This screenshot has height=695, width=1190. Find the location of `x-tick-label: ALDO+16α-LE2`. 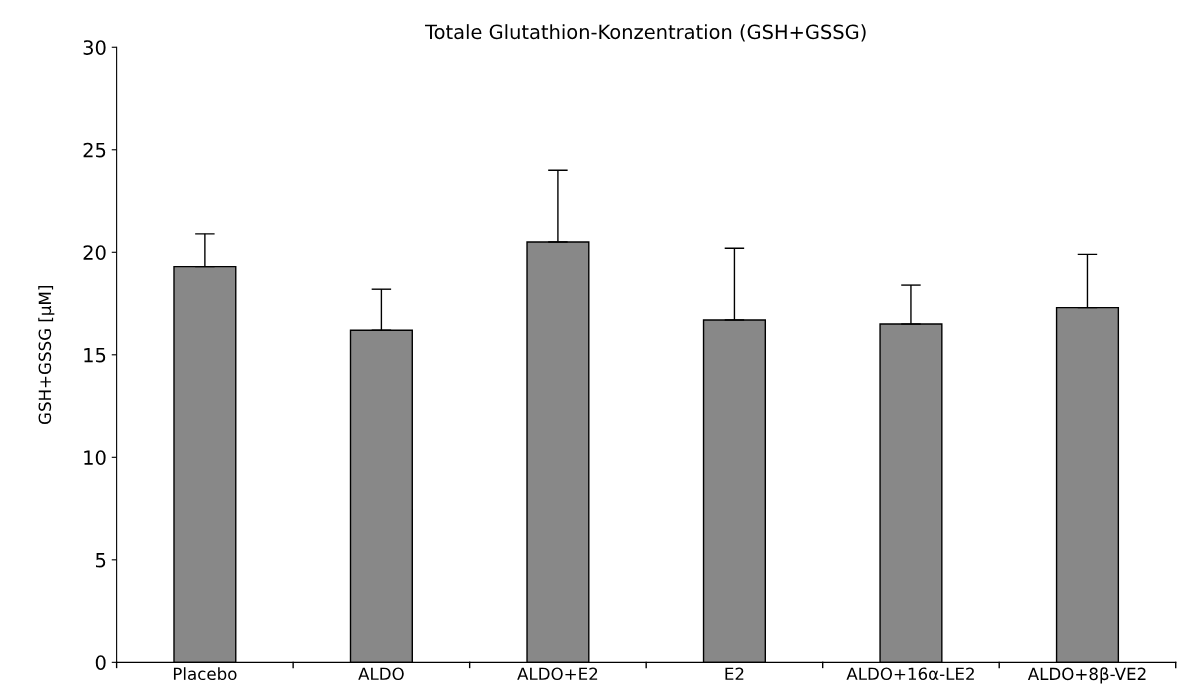

x-tick-label: ALDO+16α-LE2 is located at coordinates (910, 674).